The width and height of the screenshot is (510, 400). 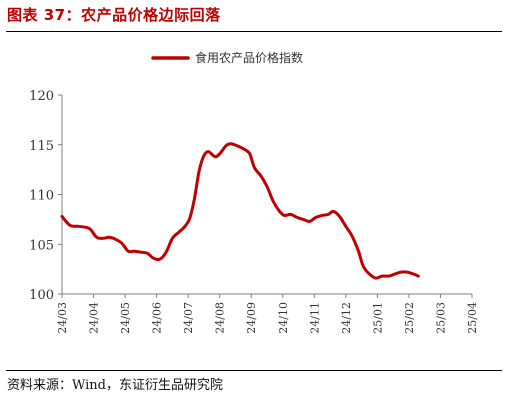 I want to click on source-rule, so click(x=254, y=370).